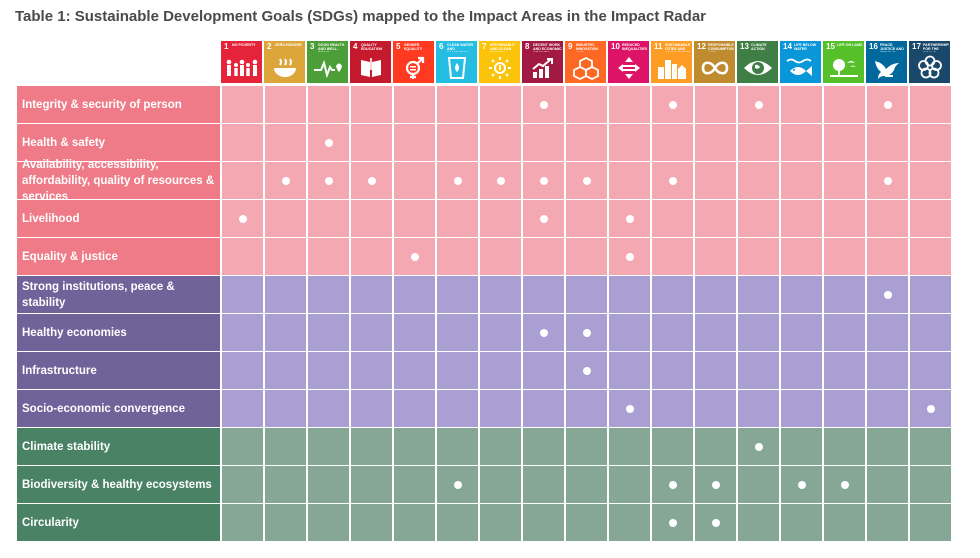 The width and height of the screenshot is (980, 558). What do you see at coordinates (118, 371) in the screenshot?
I see `impact-area-label: Infrastructure` at bounding box center [118, 371].